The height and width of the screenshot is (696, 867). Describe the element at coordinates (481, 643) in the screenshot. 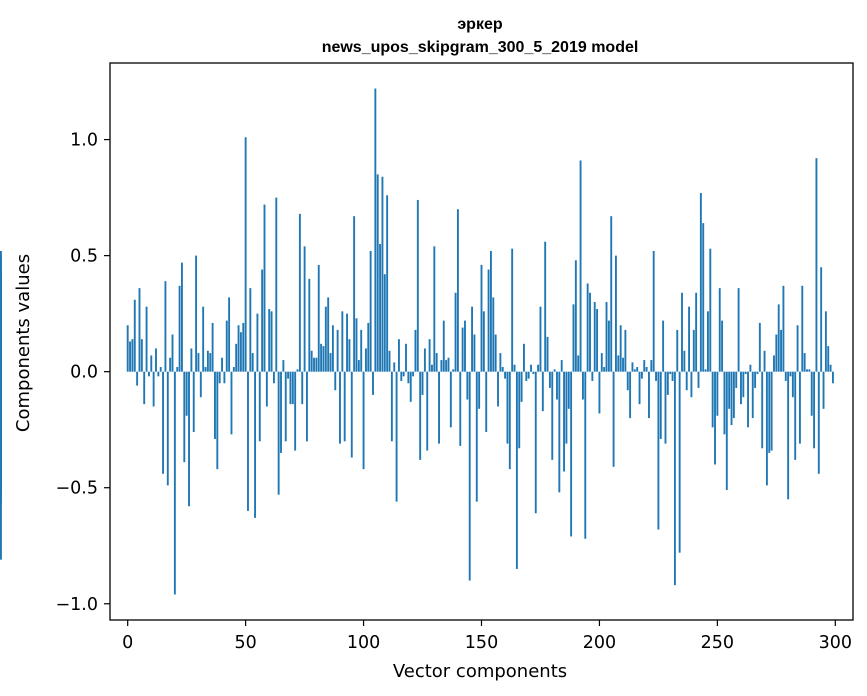

I see `x-tick-label: 150` at that location.